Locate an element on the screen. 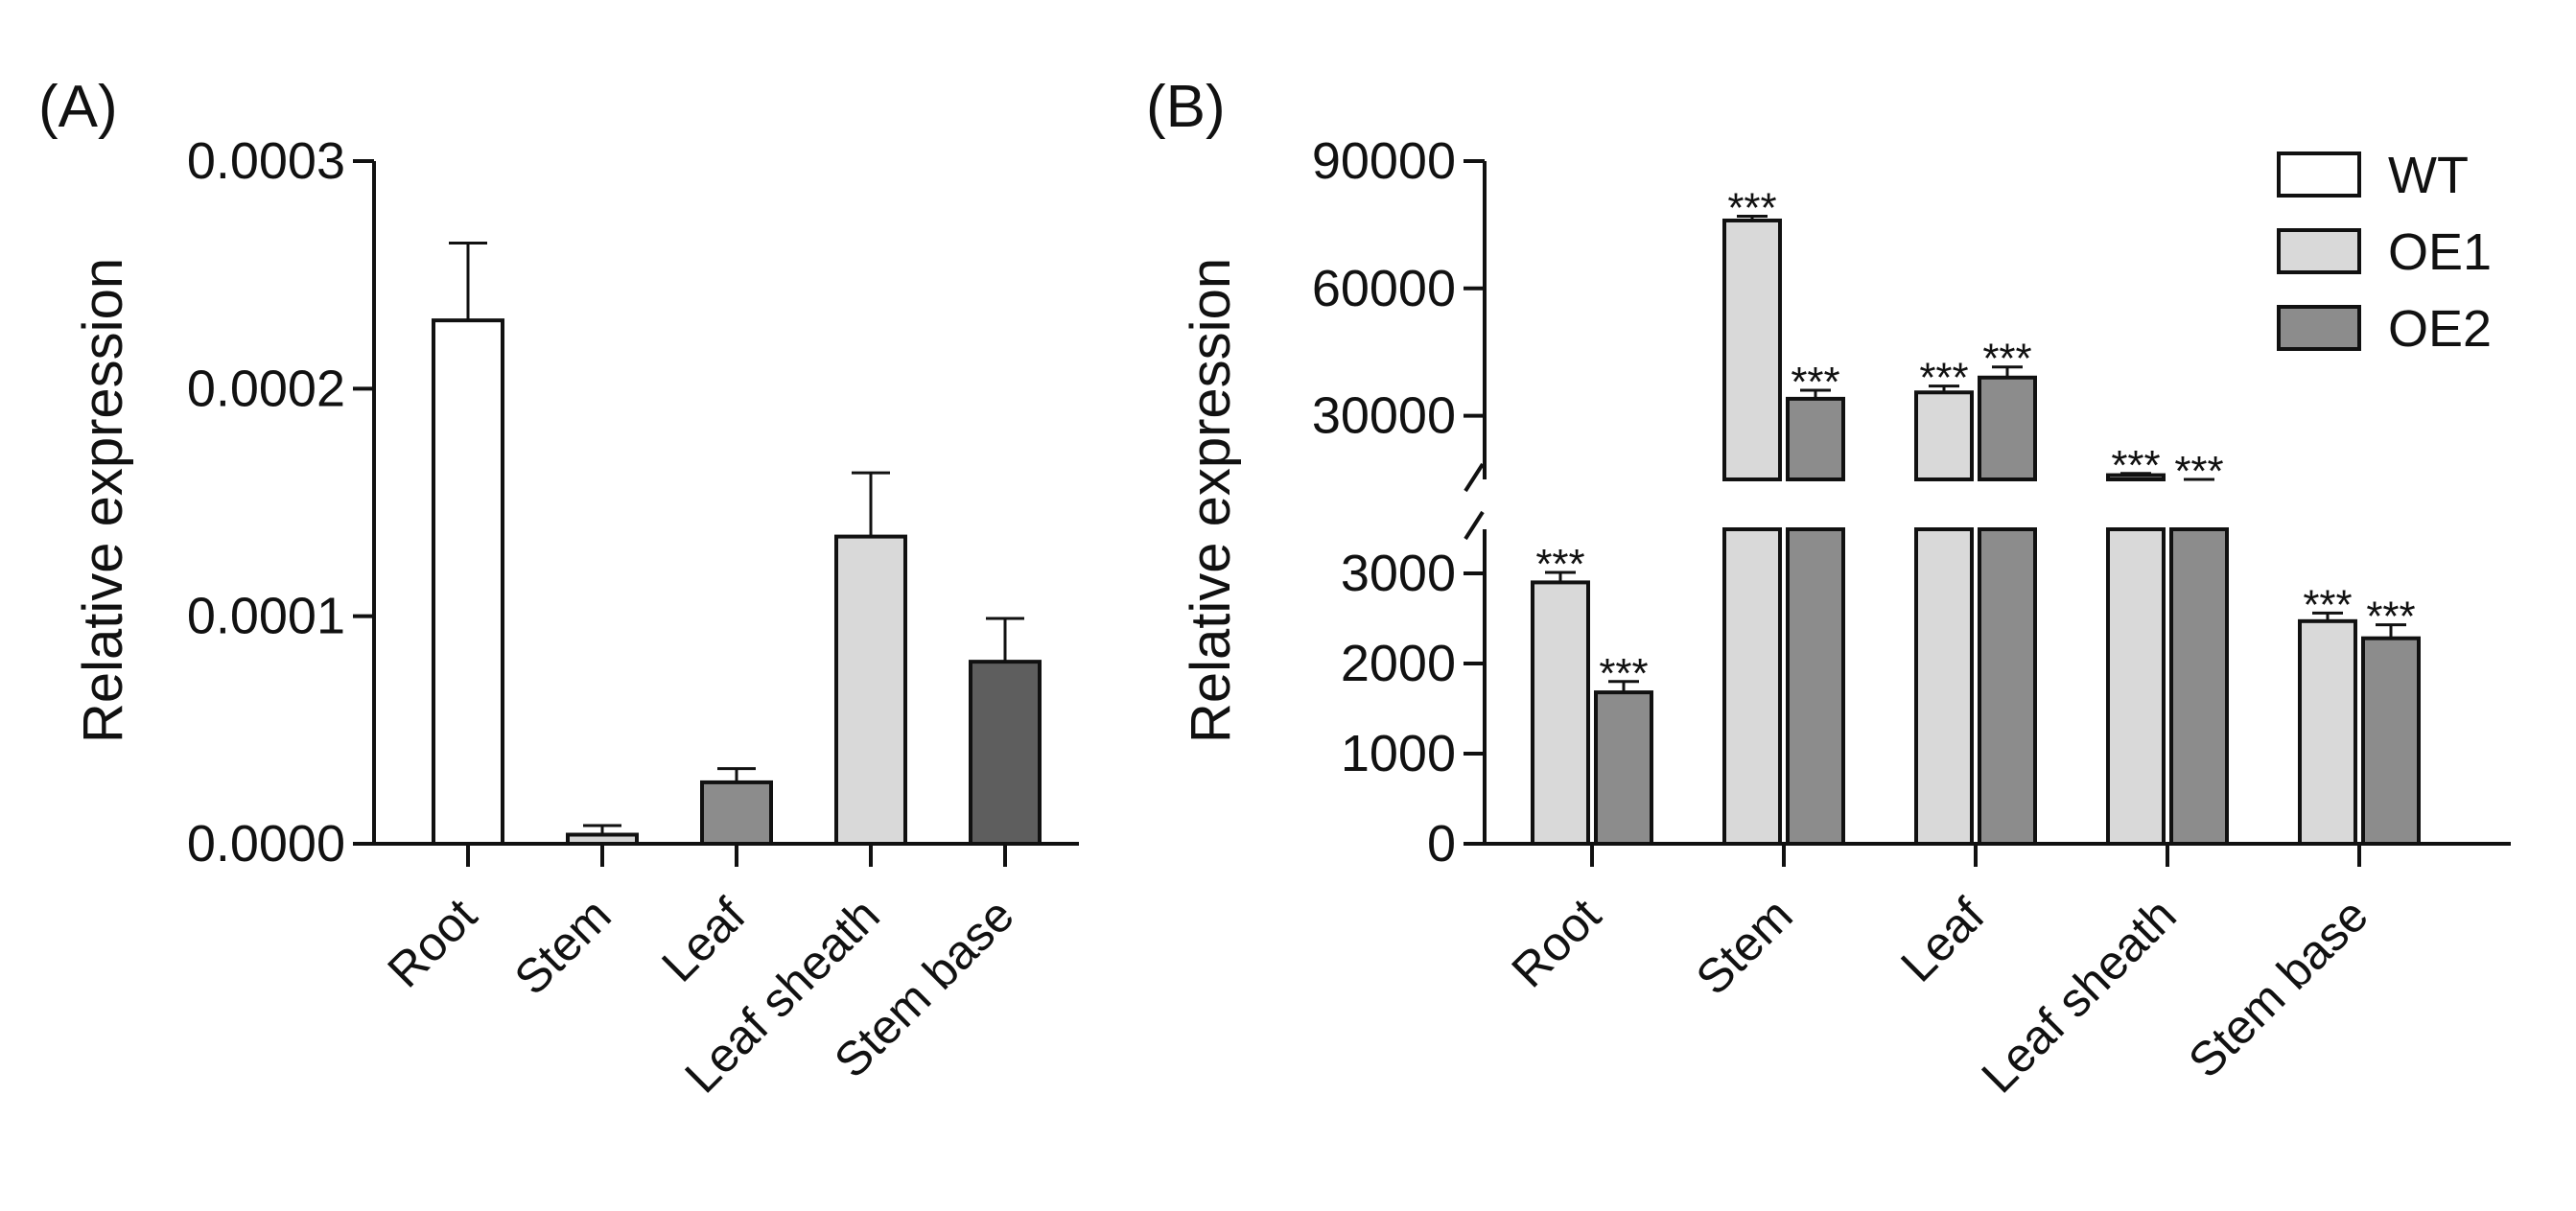  bar-oe2-stem-upper is located at coordinates (1815, 439).